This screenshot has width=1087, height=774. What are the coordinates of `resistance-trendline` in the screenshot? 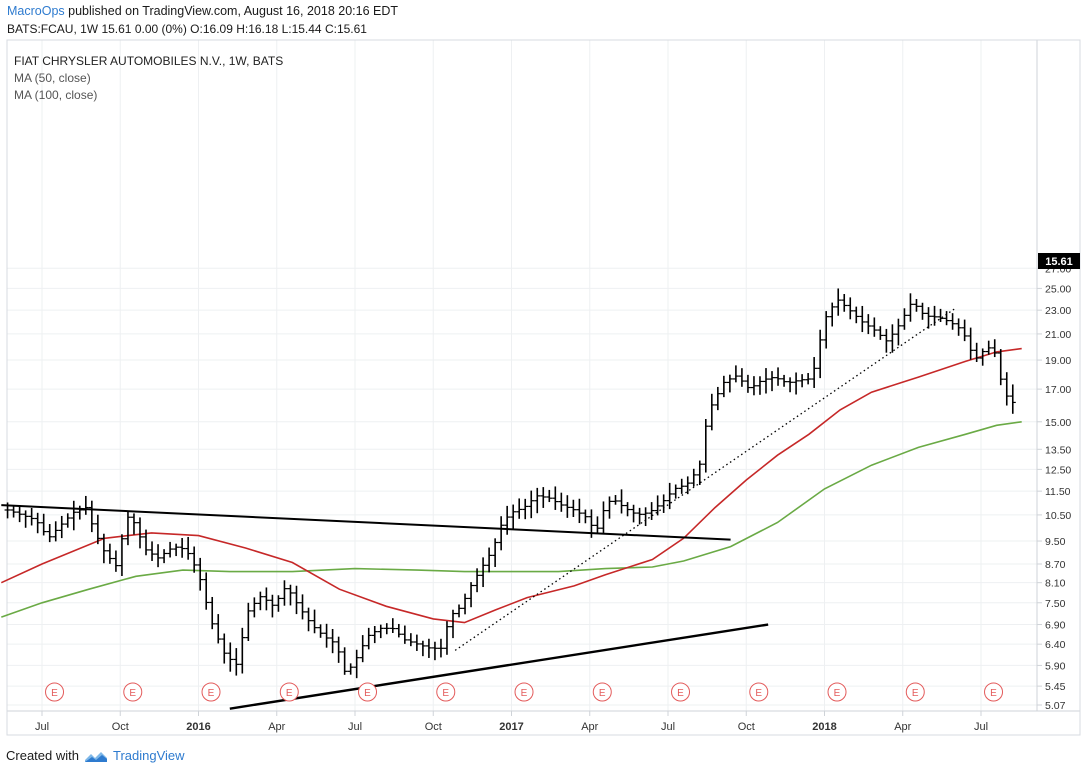 It's located at (366, 522).